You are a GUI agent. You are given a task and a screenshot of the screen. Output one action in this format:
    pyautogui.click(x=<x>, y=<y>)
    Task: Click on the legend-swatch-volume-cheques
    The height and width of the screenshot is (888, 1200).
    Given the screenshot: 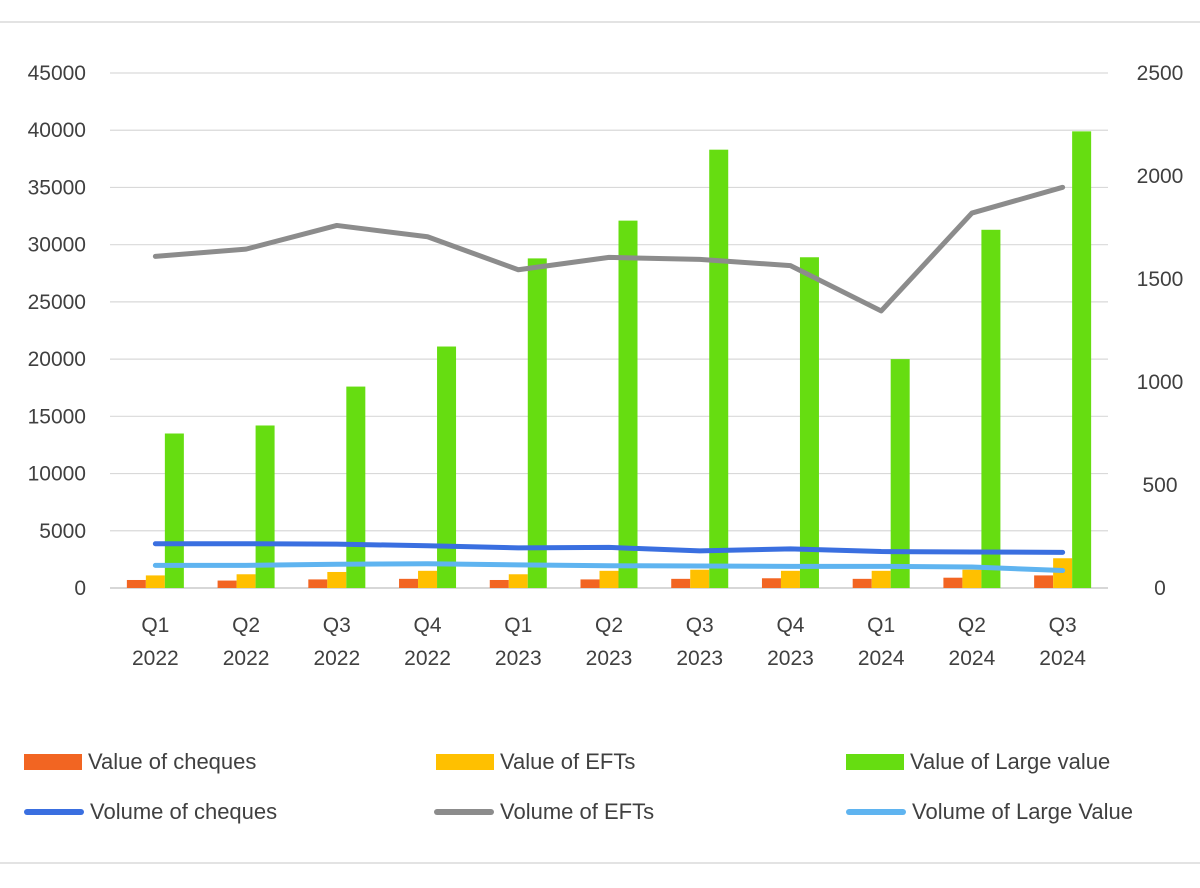 What is the action you would take?
    pyautogui.click(x=54, y=812)
    